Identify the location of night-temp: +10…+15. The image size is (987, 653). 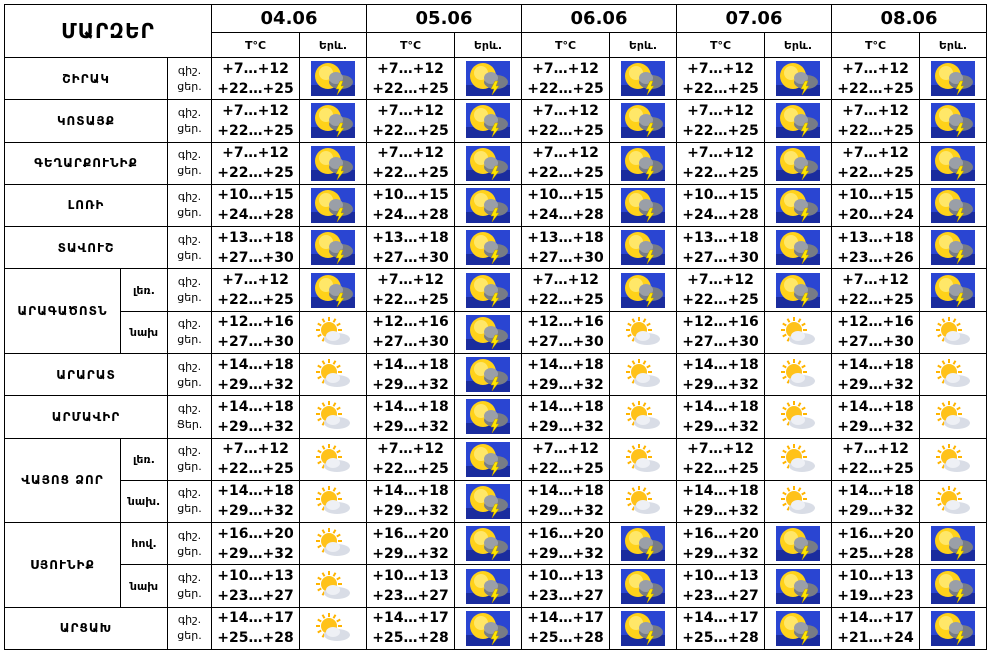
(875, 195).